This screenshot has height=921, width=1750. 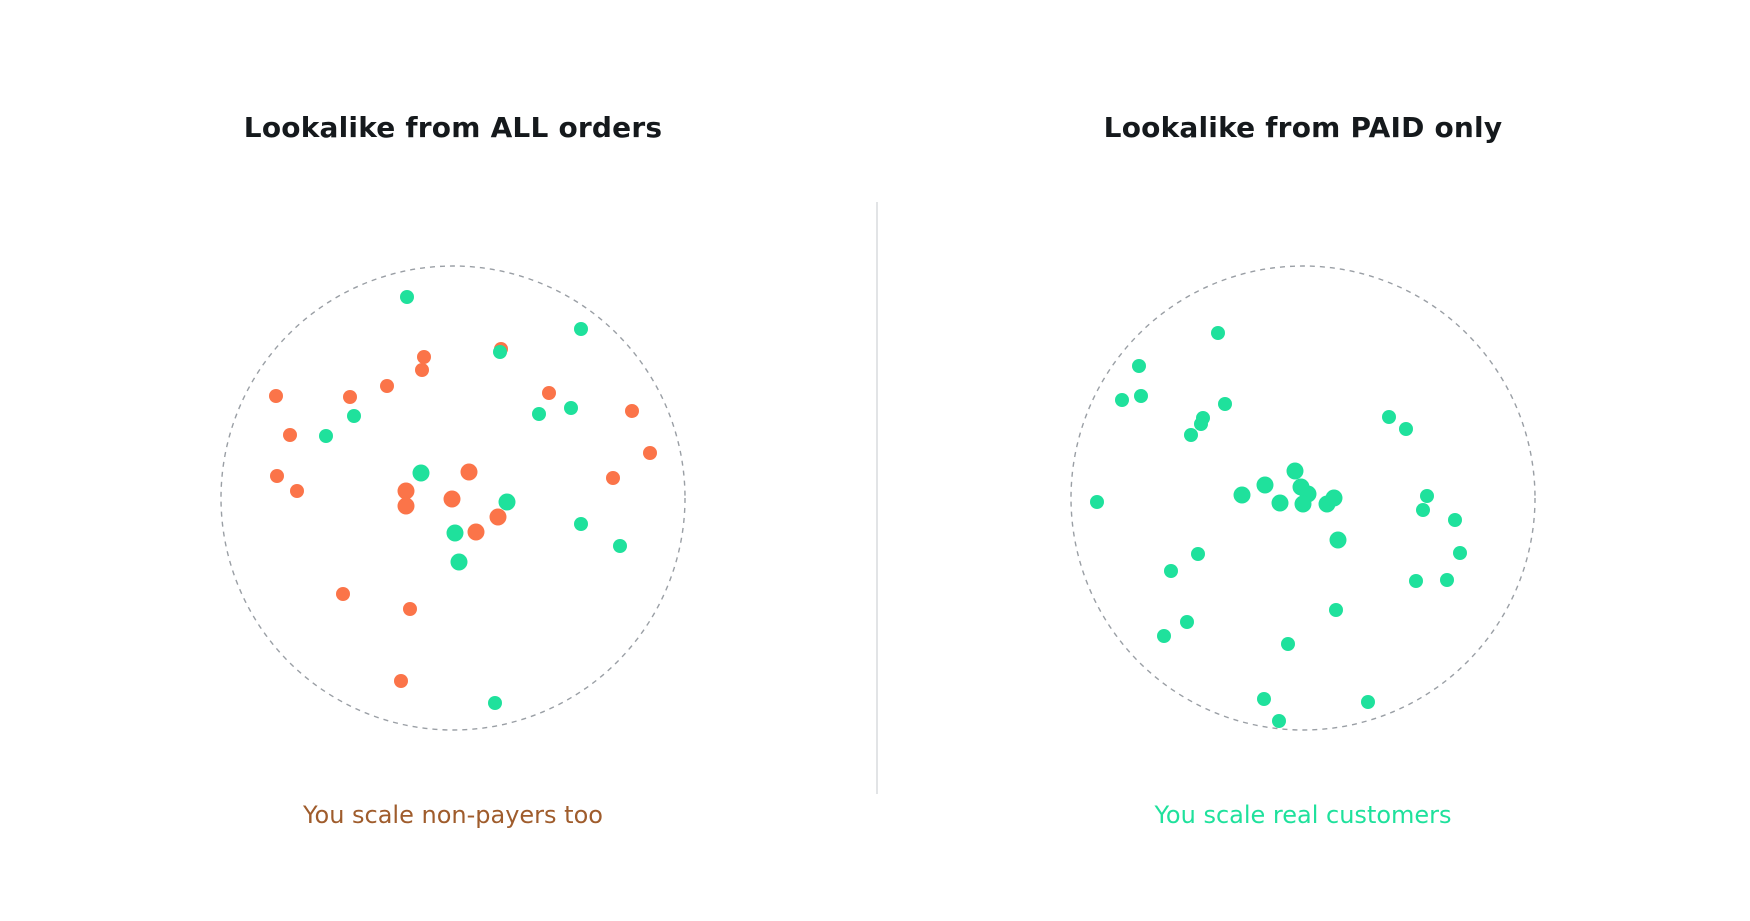 I want to click on all-orders-audience-circle, so click(x=453, y=498).